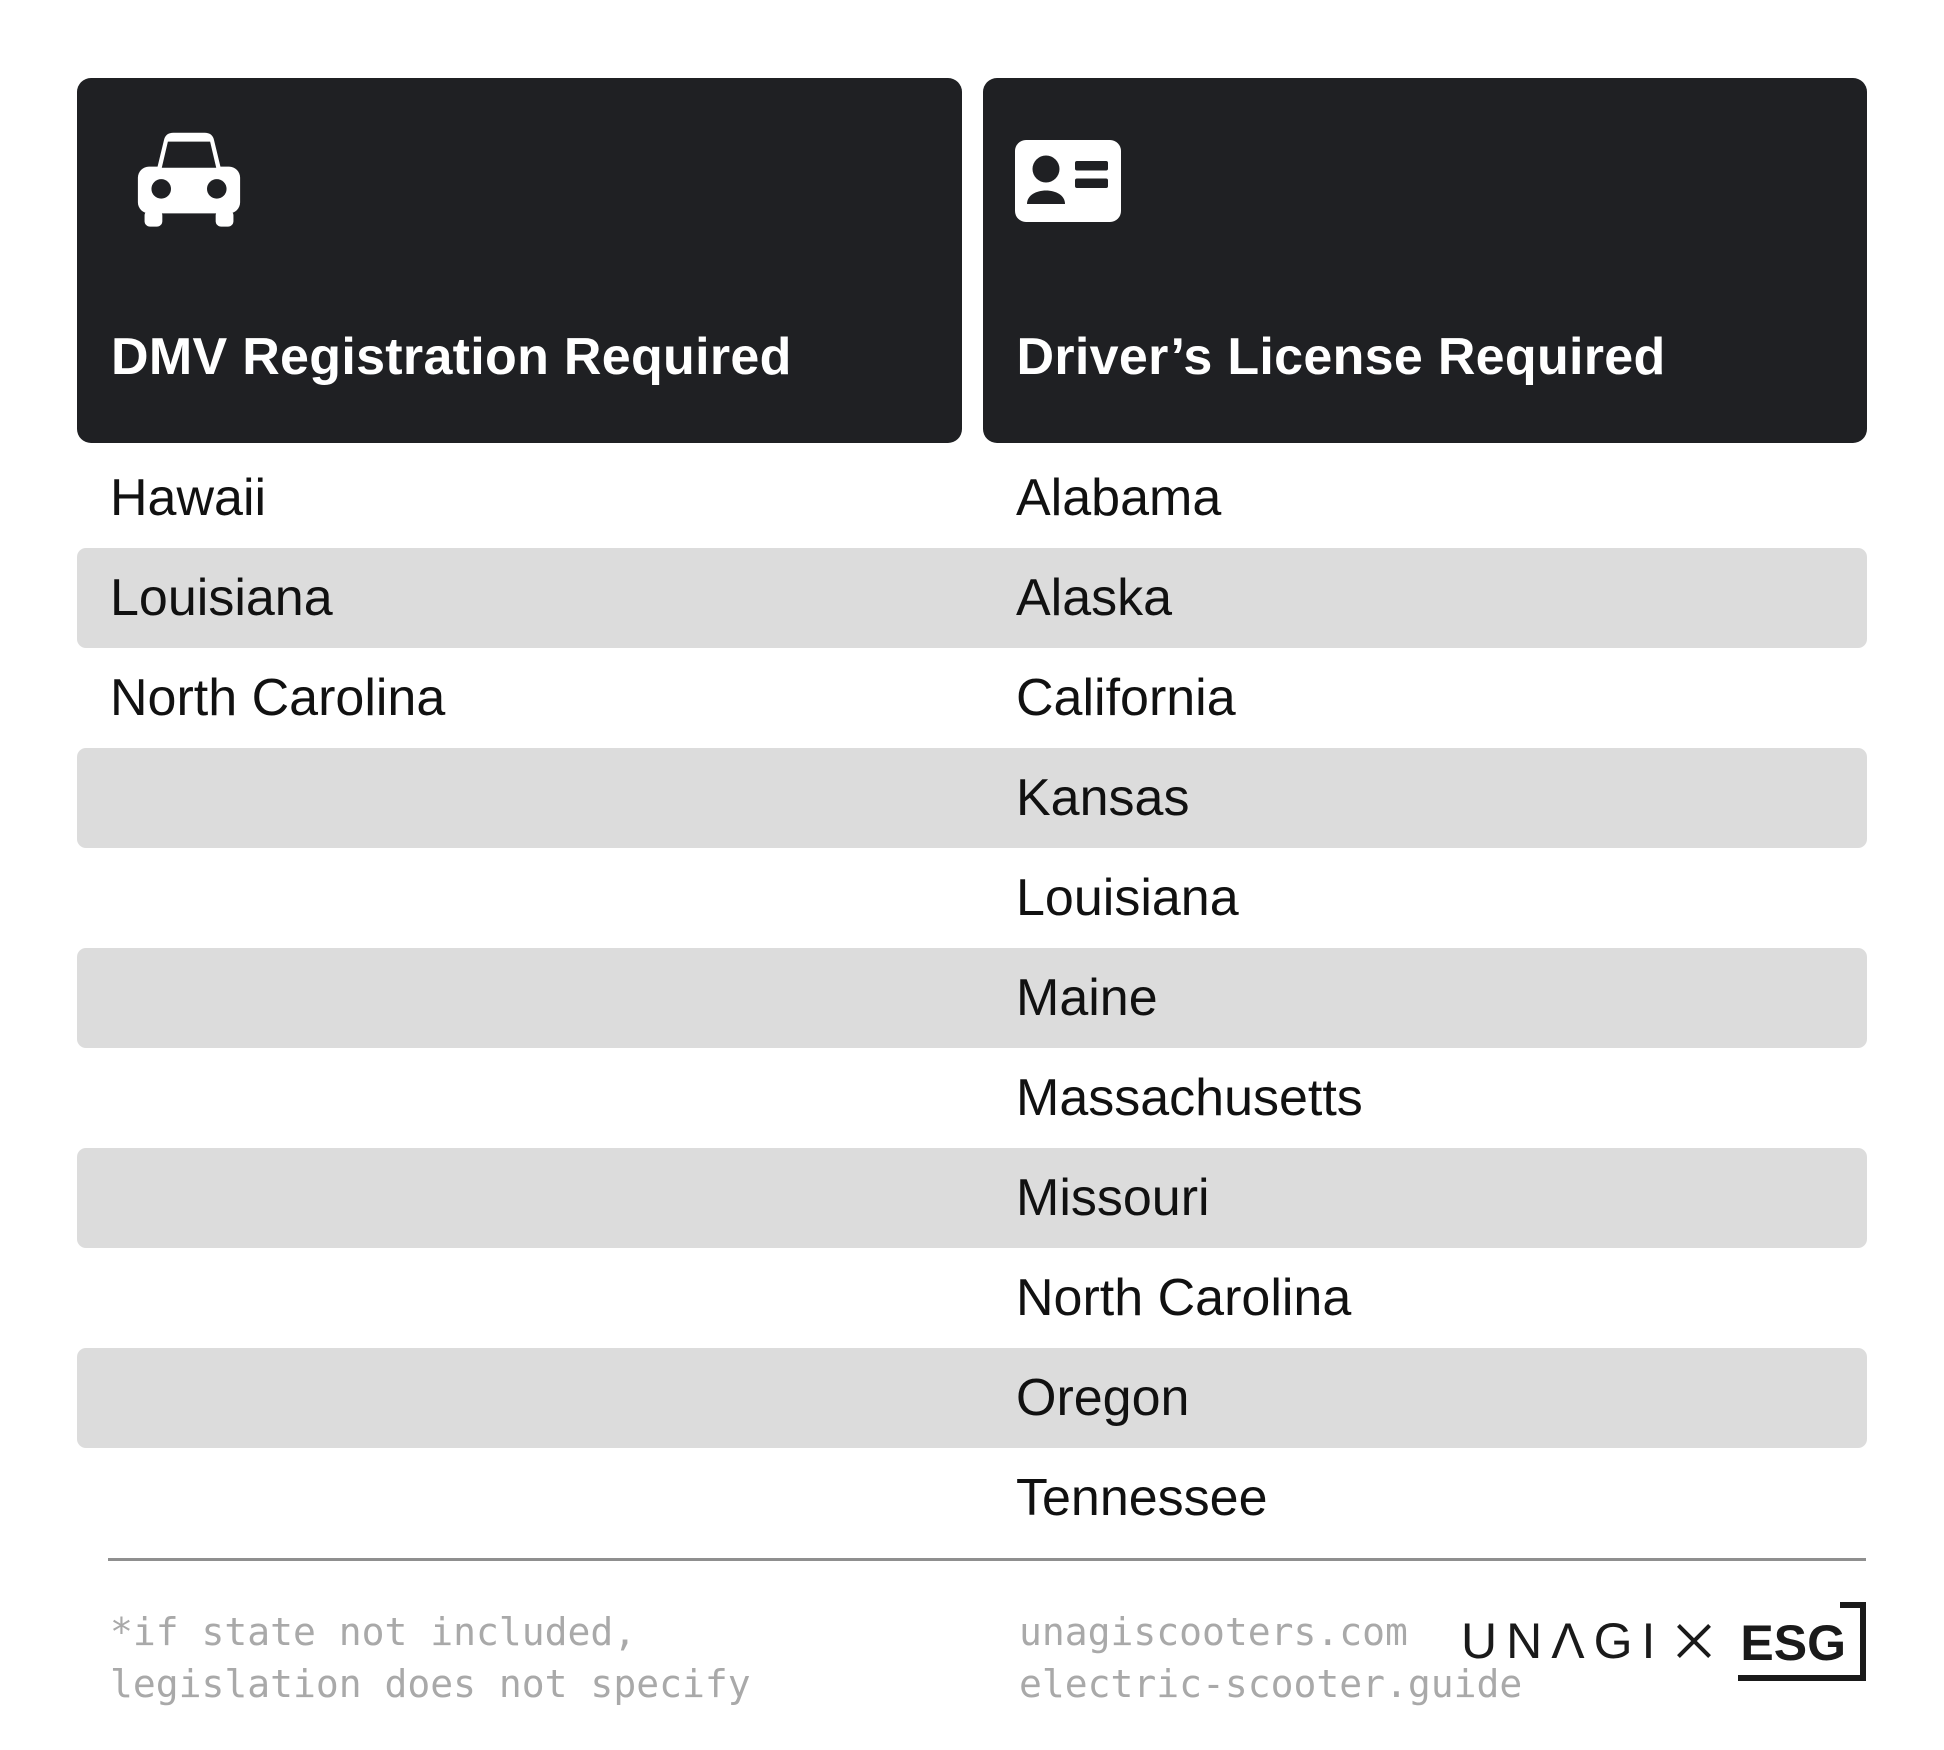 This screenshot has width=1944, height=1750. I want to click on source-links: unagiscooters.com electric-scooter.guide, so click(1270, 1658).